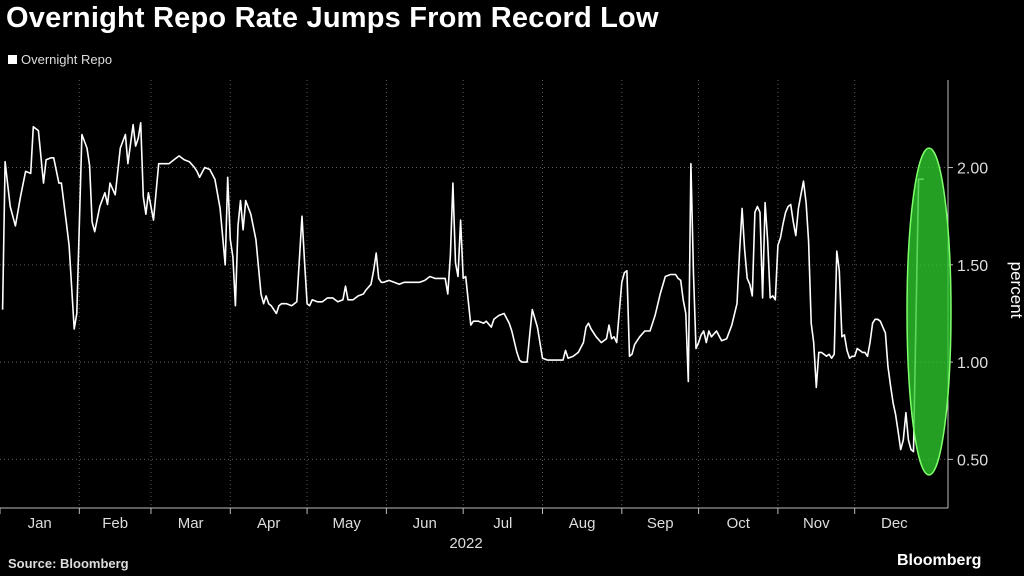 The width and height of the screenshot is (1024, 576). I want to click on y-tick-label: 2.00, so click(972, 169).